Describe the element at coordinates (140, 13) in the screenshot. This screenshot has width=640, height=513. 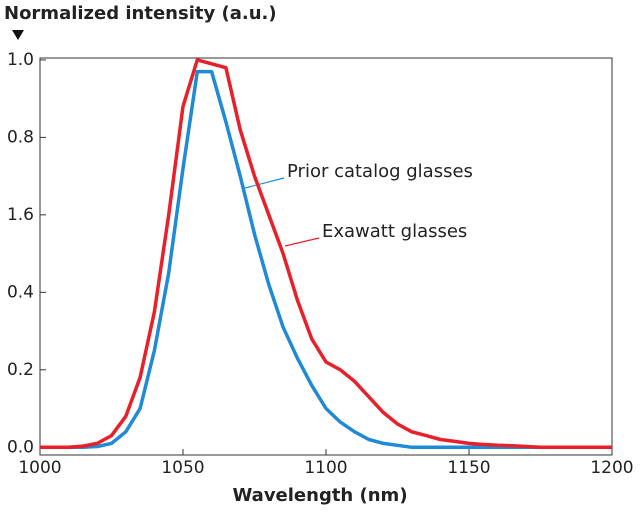
I see `y-axis-label: Normalized intensity (a.u.)` at that location.